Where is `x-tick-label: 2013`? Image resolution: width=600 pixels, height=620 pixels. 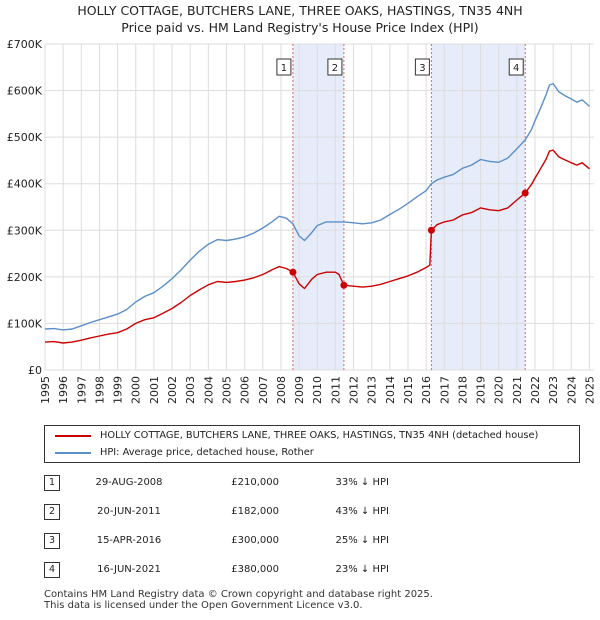 x-tick-label: 2013 is located at coordinates (372, 390).